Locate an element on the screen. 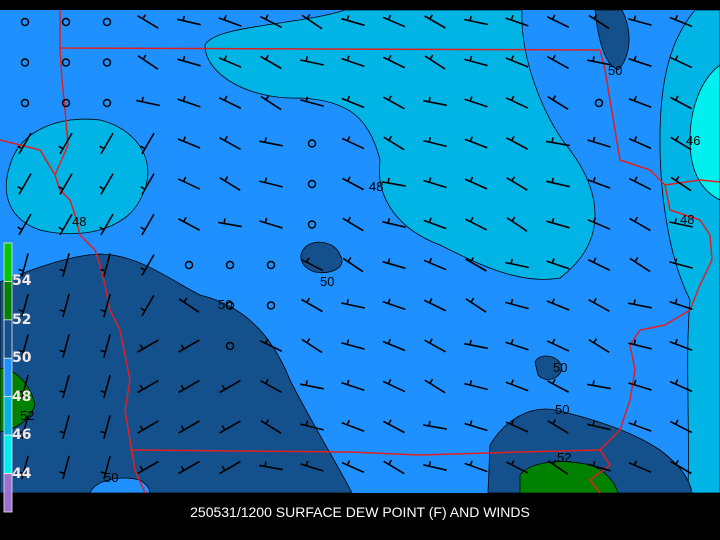  legend-label: 46 is located at coordinates (21, 435).